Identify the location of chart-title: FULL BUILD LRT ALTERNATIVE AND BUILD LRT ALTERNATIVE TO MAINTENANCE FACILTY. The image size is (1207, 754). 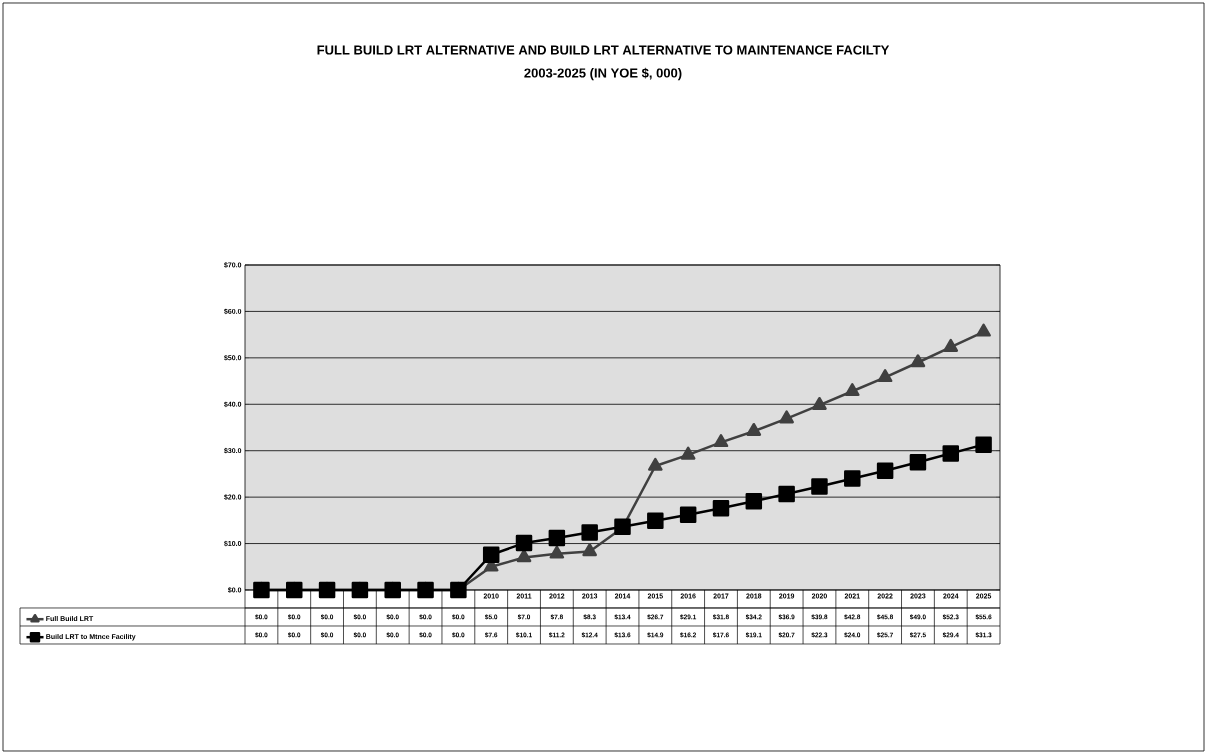
(603, 50).